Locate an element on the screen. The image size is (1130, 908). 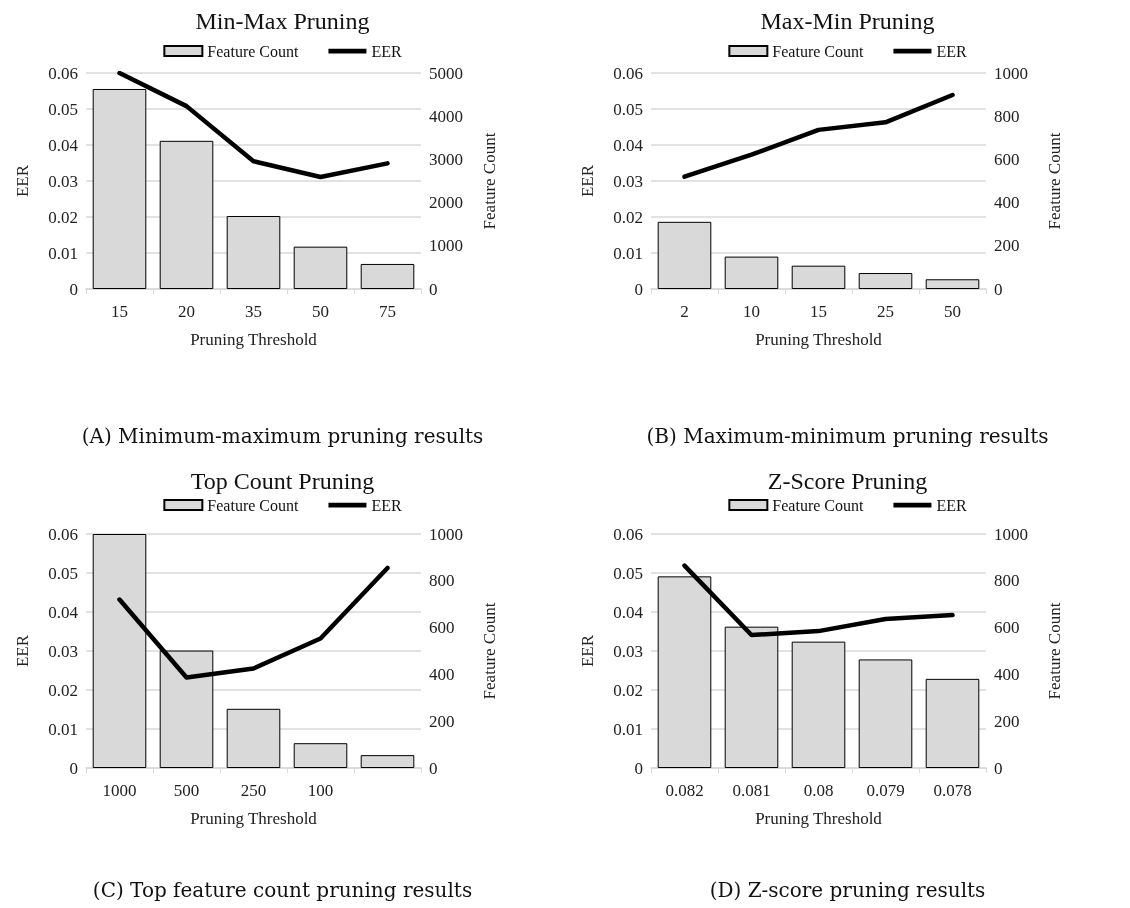
x-tick-label: 35 is located at coordinates (253, 311).